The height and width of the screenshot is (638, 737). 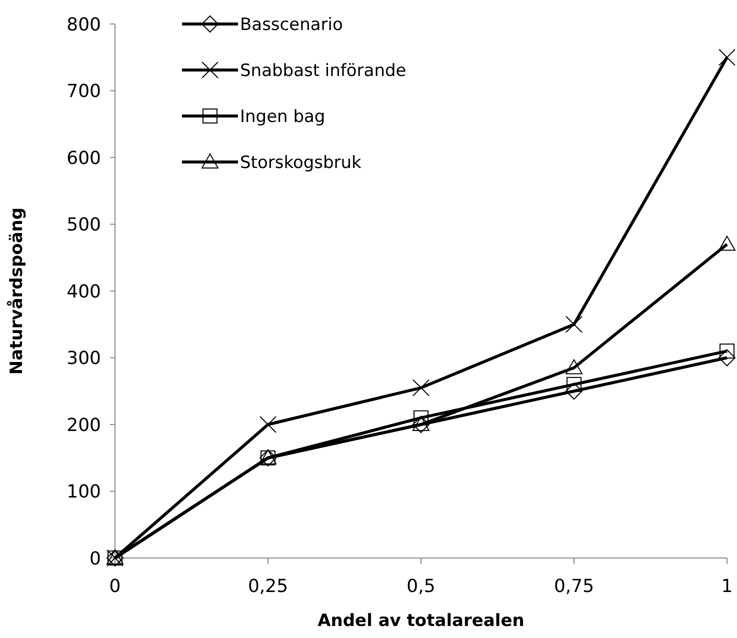 I want to click on y-tick-label: 100, so click(x=83, y=492).